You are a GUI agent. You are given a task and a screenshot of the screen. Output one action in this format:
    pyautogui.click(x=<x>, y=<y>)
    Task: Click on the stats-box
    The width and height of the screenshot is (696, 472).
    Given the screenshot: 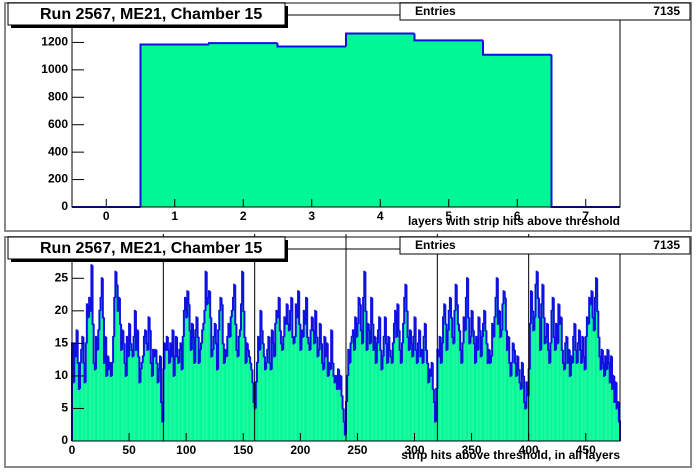 What is the action you would take?
    pyautogui.click(x=545, y=245)
    